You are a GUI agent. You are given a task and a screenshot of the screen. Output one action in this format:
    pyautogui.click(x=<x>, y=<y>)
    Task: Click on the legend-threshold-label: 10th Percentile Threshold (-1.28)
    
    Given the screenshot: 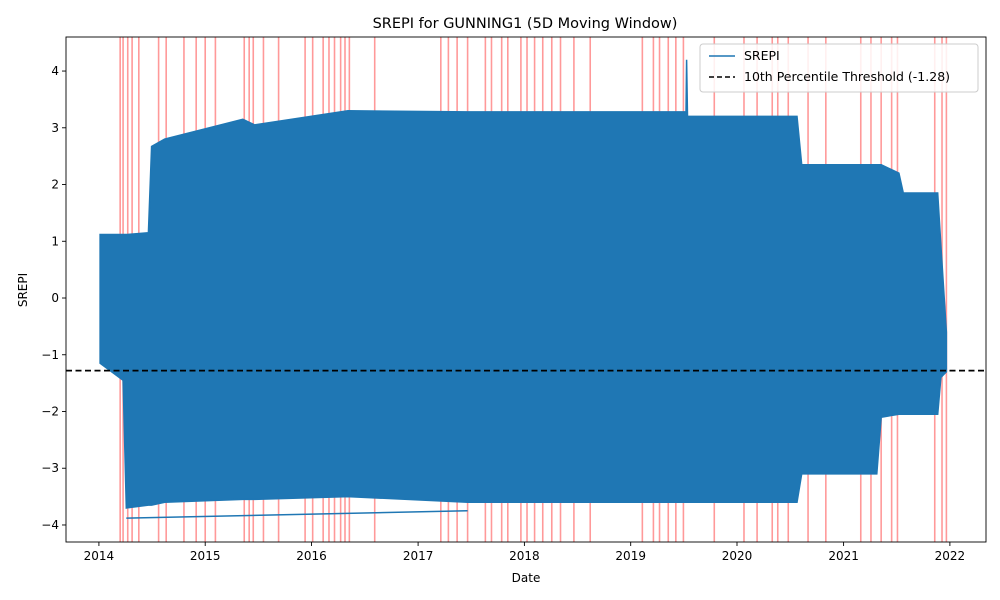 What is the action you would take?
    pyautogui.click(x=847, y=76)
    